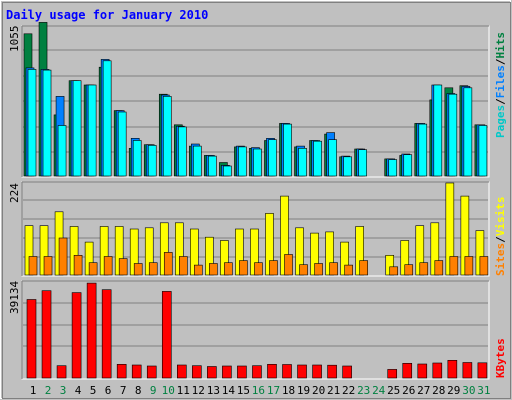 Image resolution: width=512 pixels, height=400 pixels. What do you see at coordinates (63, 390) in the screenshot?
I see `day-label-3: 3` at bounding box center [63, 390].